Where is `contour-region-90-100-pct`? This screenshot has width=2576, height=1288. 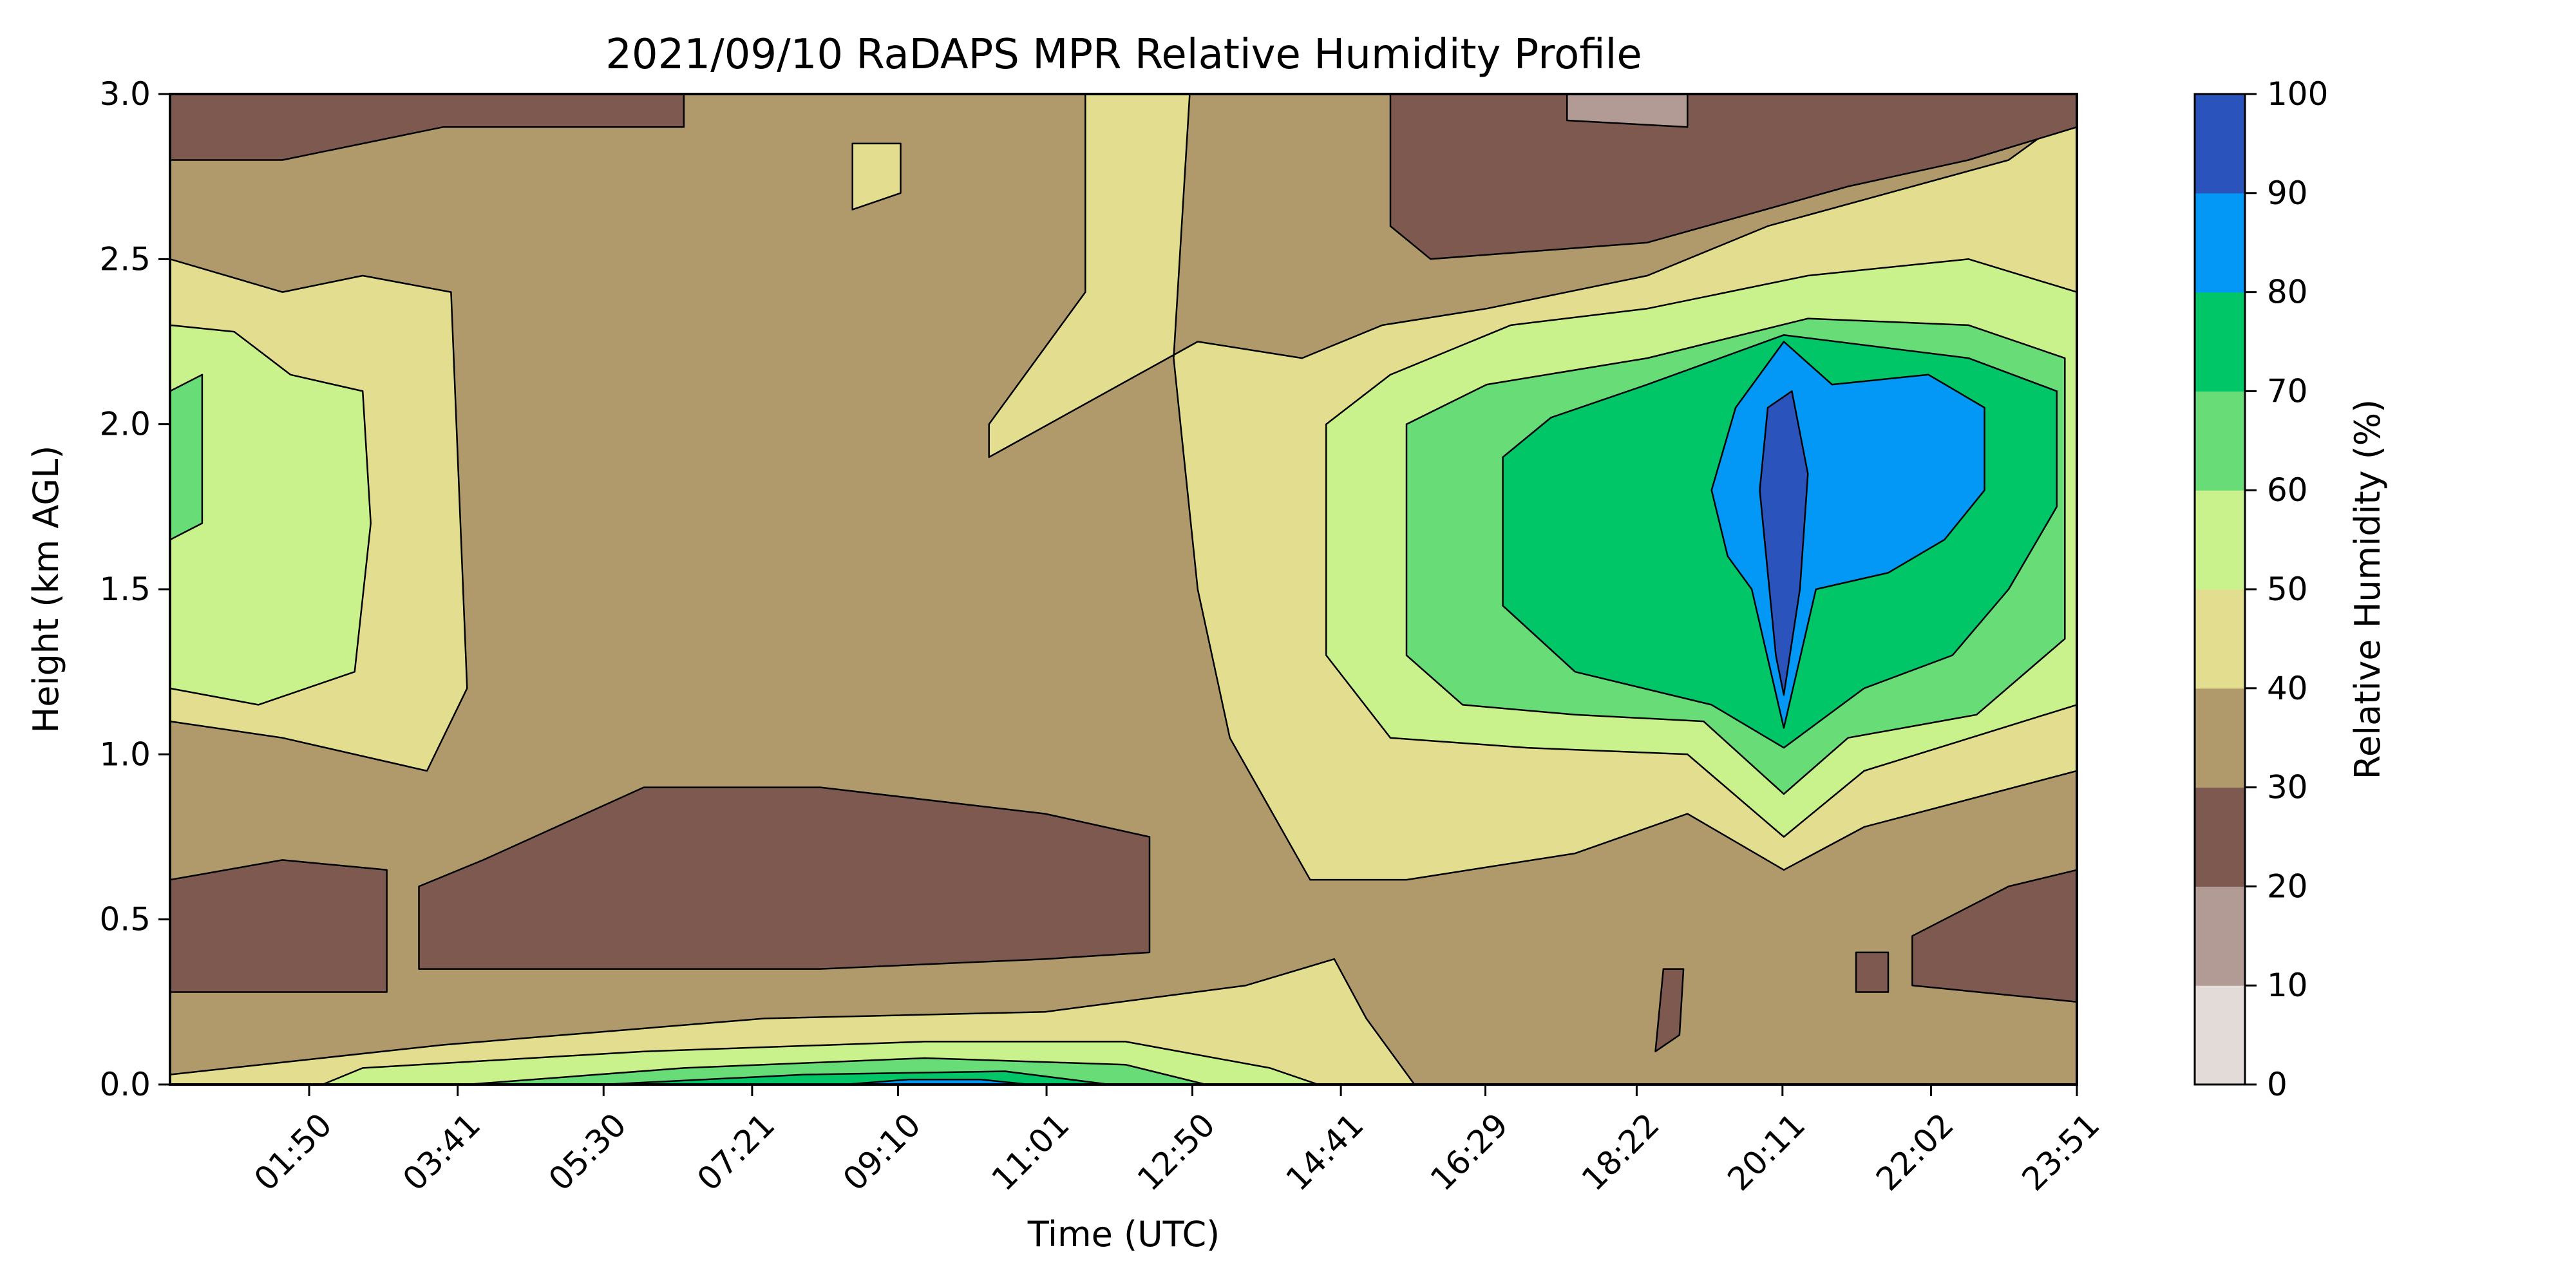
contour-region-90-100-pct is located at coordinates (1784, 543).